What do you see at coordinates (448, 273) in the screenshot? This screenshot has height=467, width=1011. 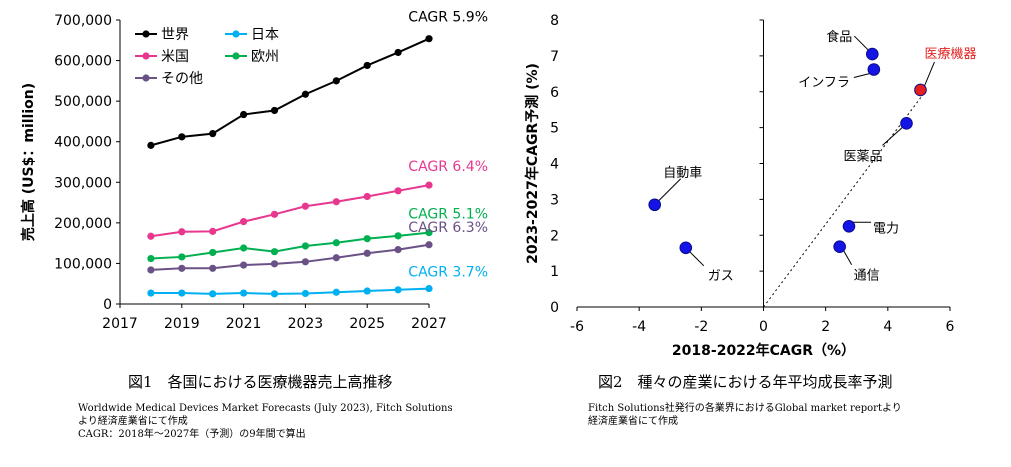 I see `cagr-annotation-日本: CAGR 3.7%` at bounding box center [448, 273].